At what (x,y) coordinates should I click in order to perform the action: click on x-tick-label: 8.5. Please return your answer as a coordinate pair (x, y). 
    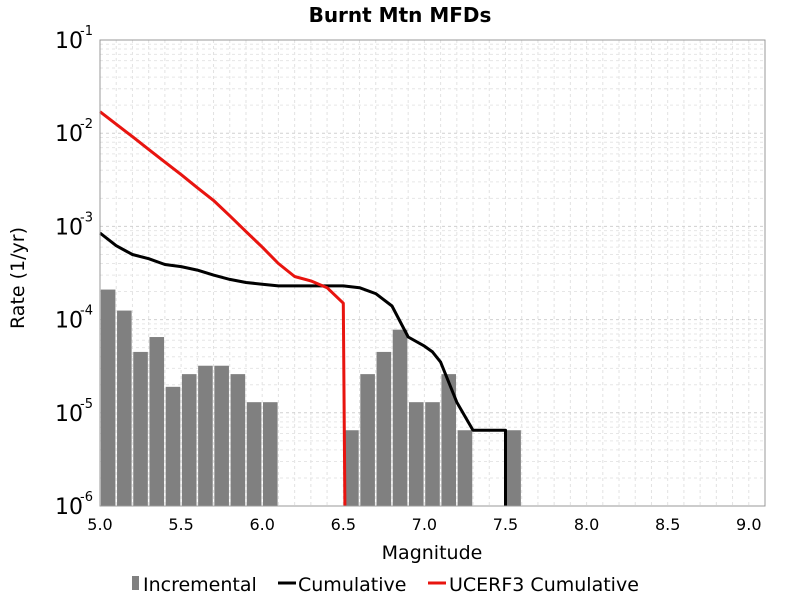
    Looking at the image, I should click on (667, 524).